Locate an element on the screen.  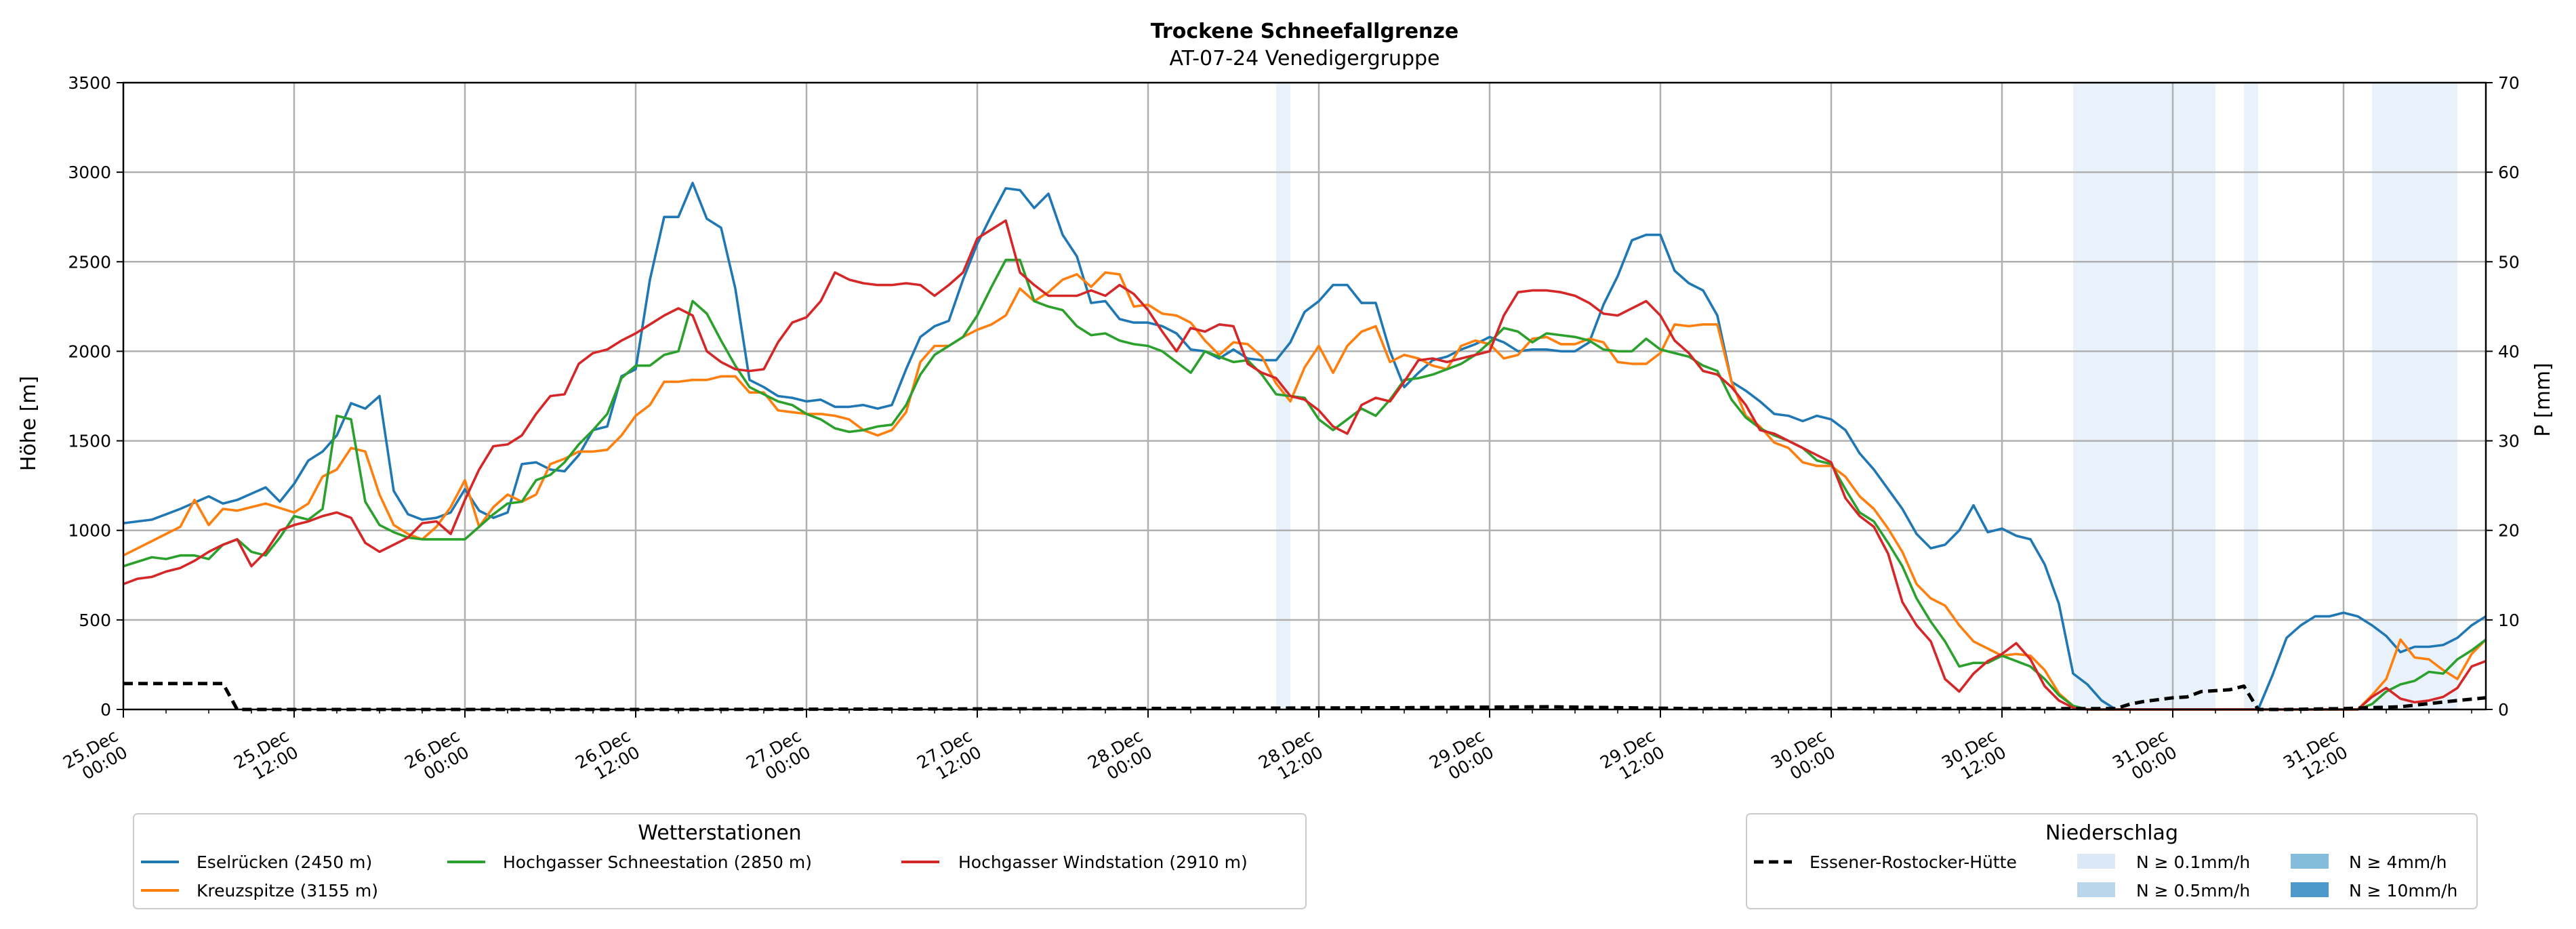
y-tick-label-6: 3000 is located at coordinates (90, 172).